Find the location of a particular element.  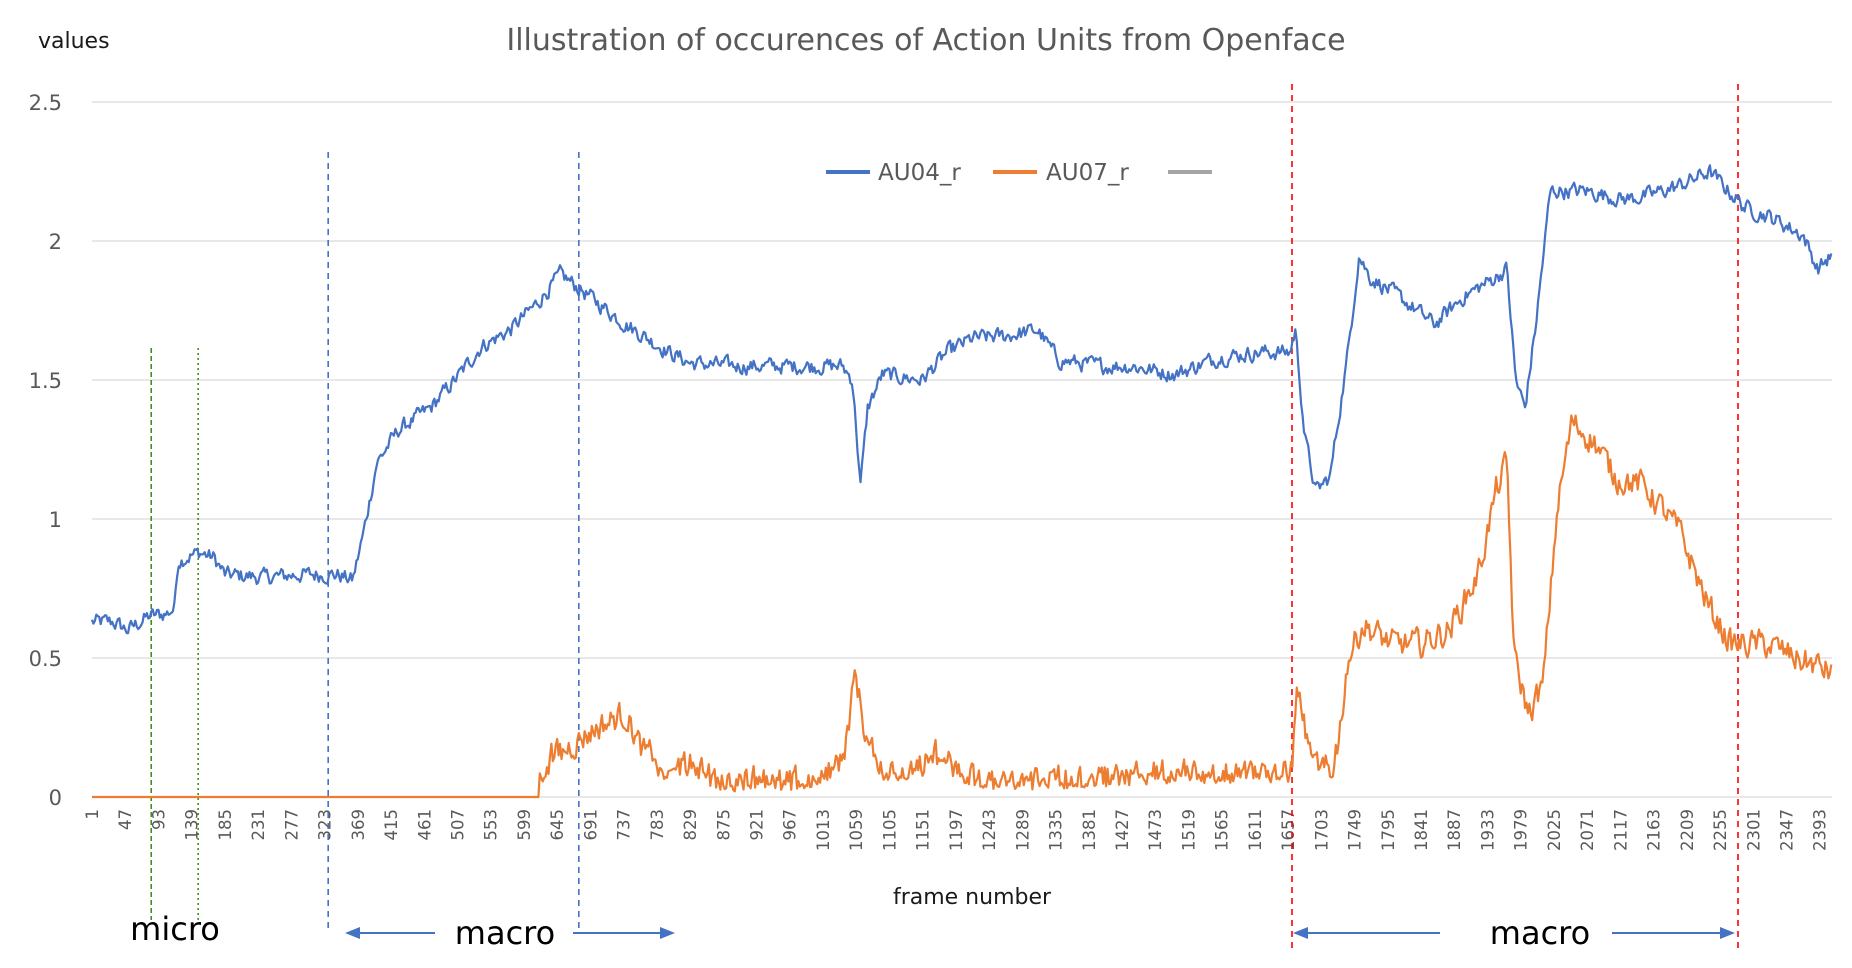

x-tick-label-5: 231 is located at coordinates (258, 825).